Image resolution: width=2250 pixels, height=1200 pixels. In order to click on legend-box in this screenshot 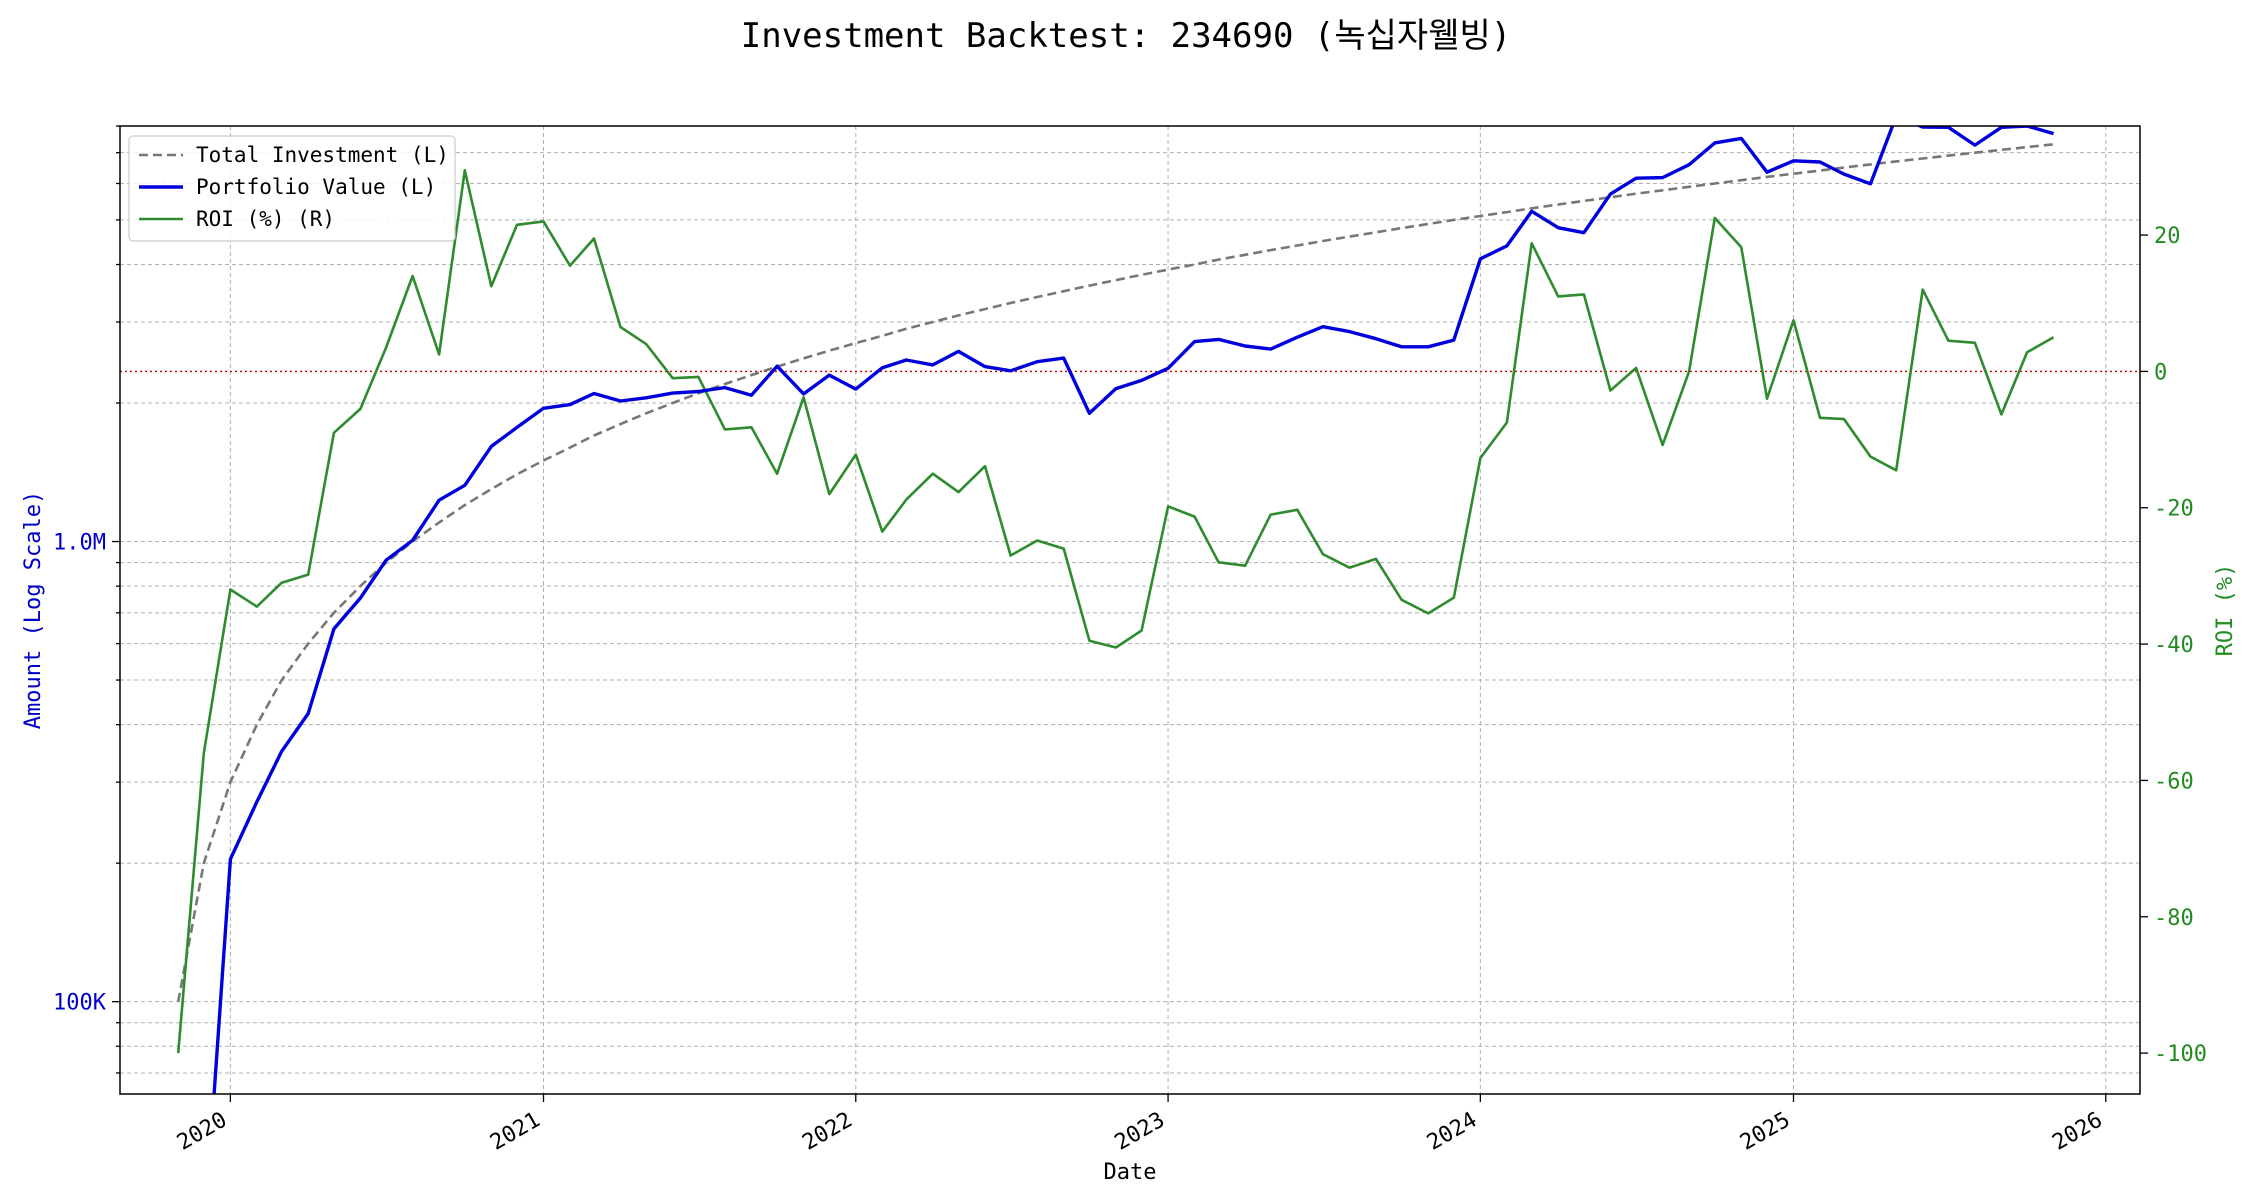, I will do `click(292, 188)`.